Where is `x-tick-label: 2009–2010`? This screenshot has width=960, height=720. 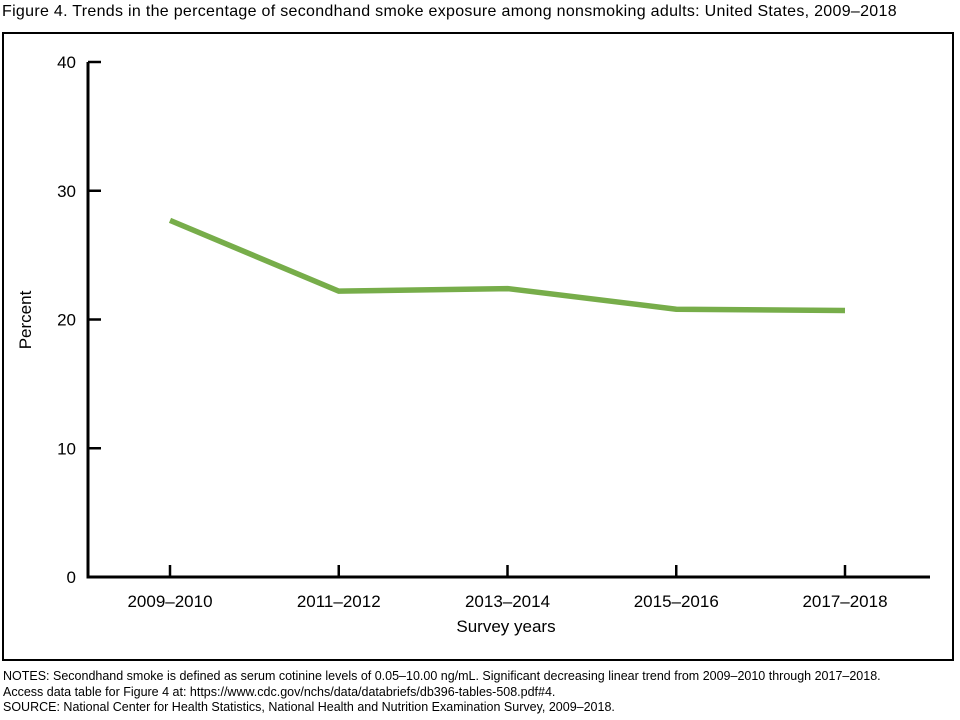 x-tick-label: 2009–2010 is located at coordinates (169, 601).